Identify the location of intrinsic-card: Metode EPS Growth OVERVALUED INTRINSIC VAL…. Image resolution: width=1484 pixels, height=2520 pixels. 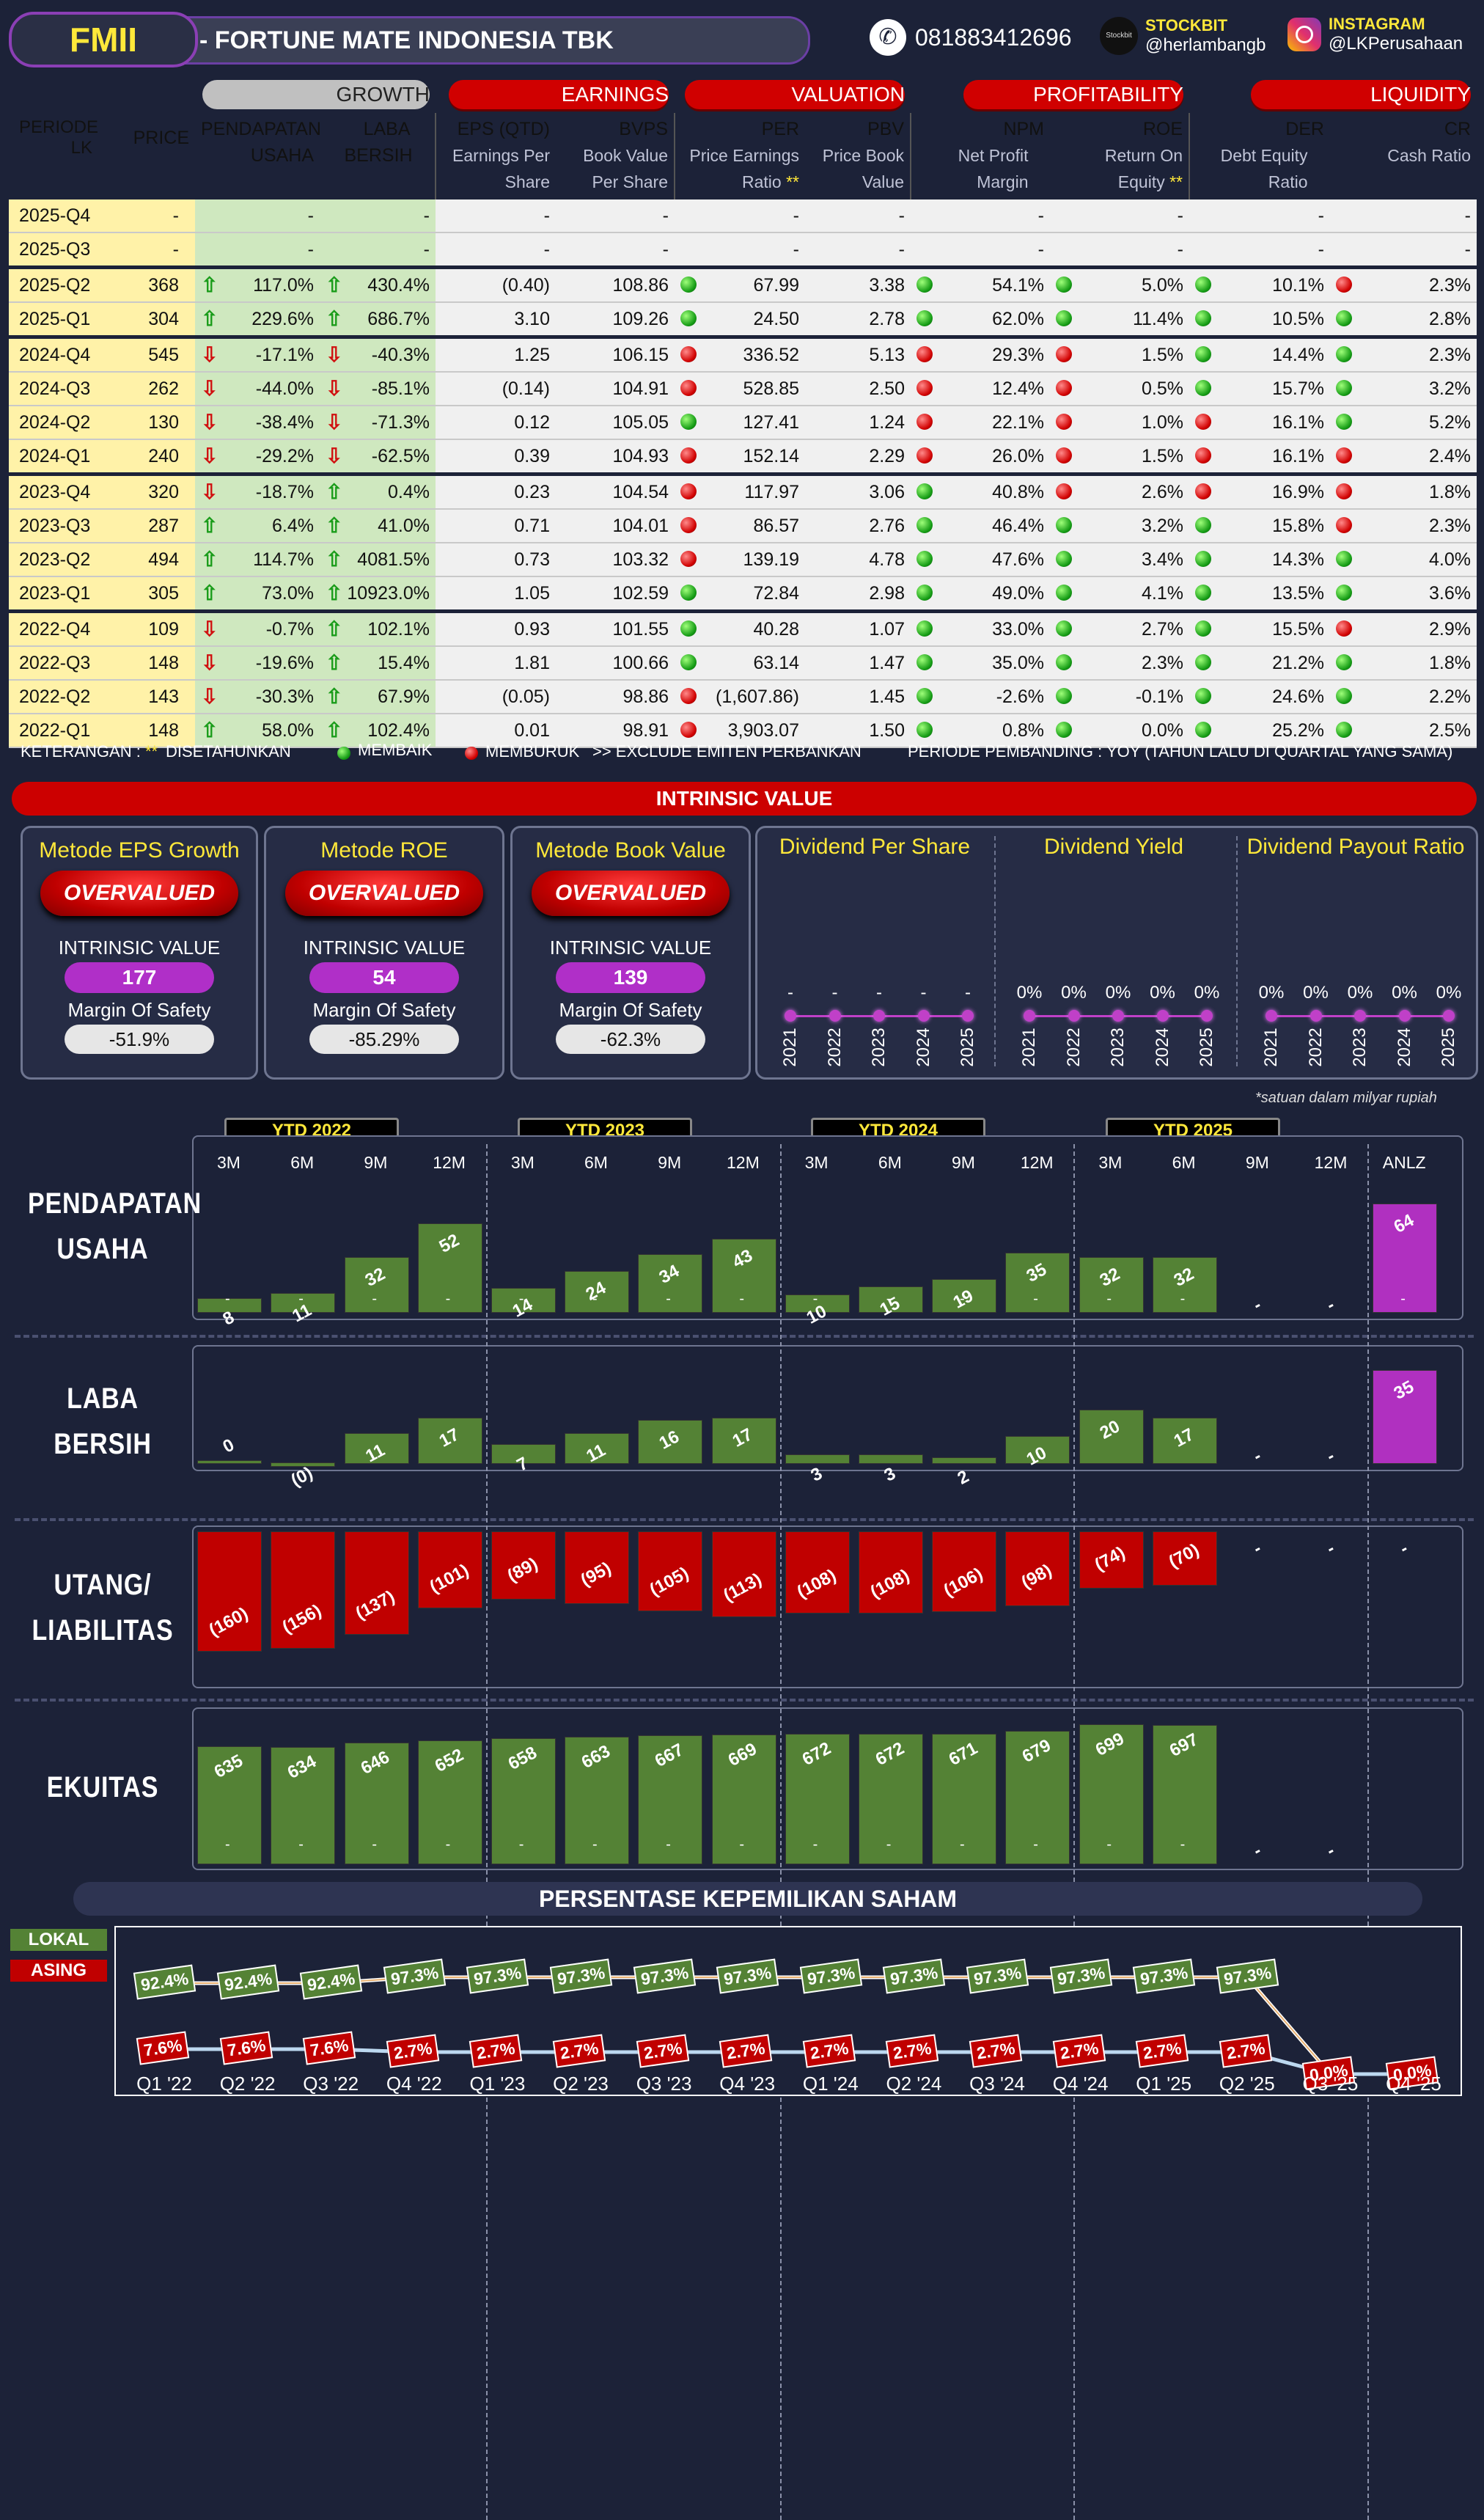
(139, 953).